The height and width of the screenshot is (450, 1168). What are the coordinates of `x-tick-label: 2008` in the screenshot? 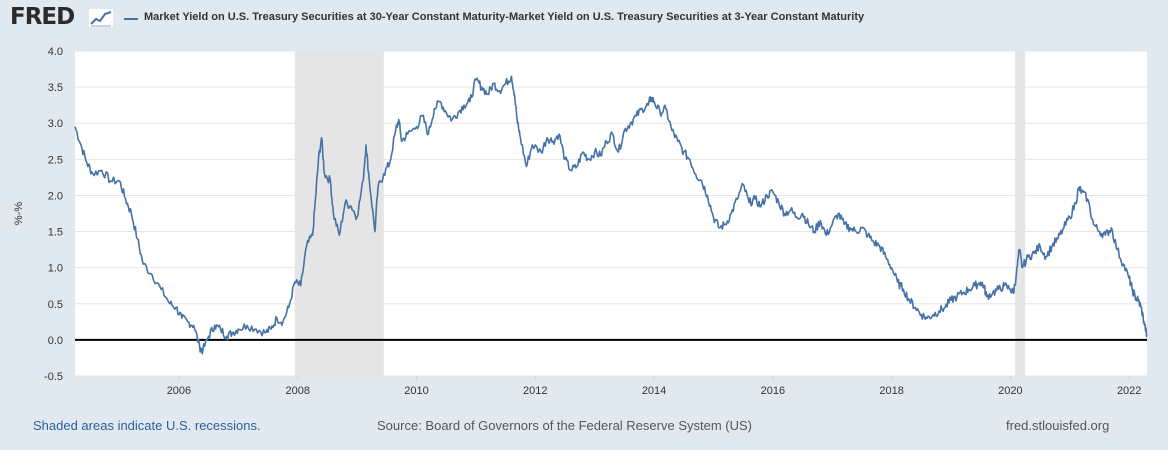 It's located at (297, 391).